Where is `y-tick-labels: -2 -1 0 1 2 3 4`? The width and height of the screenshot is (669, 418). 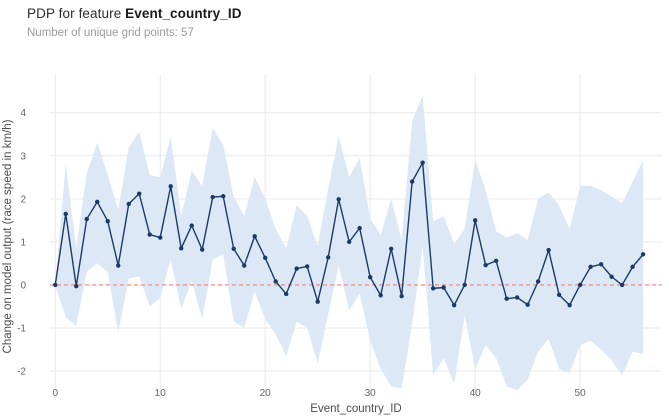
y-tick-labels: -2 -1 0 1 2 3 4 is located at coordinates (21, 242).